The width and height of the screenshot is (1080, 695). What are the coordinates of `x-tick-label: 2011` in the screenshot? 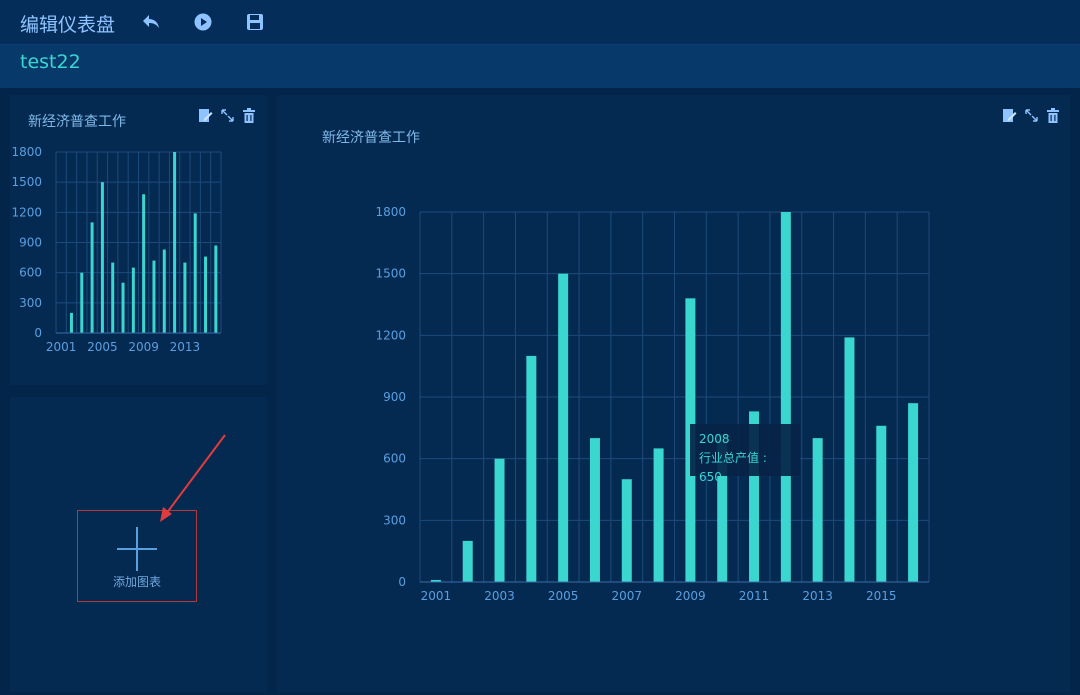 It's located at (754, 596).